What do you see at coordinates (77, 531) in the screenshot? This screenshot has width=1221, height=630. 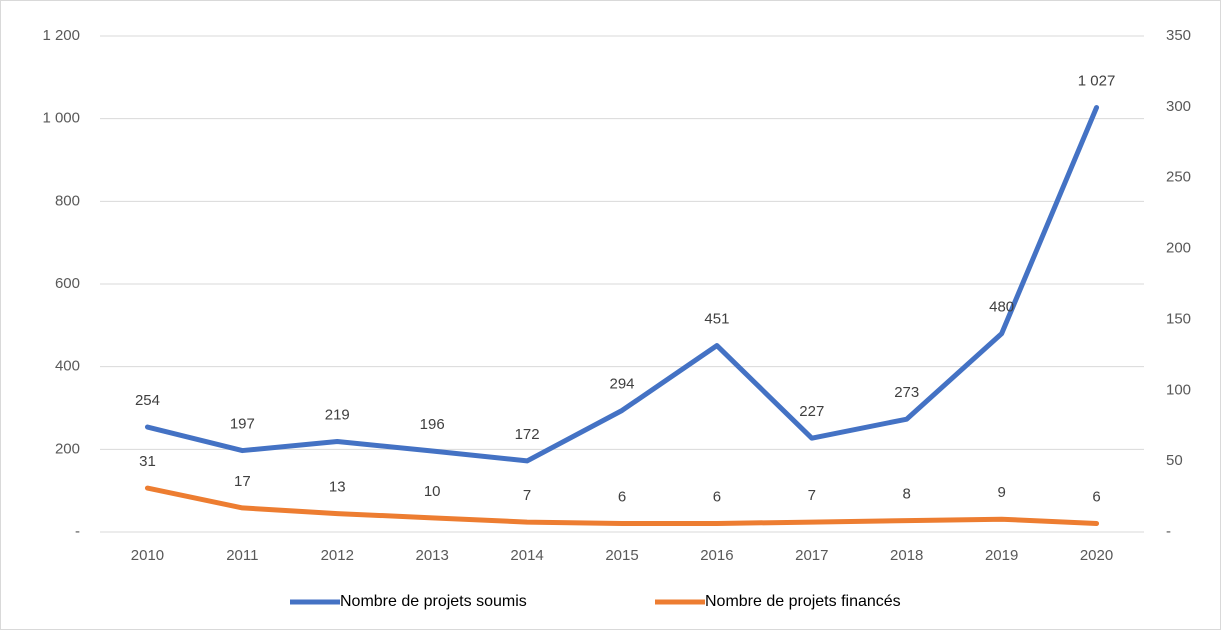 I see `y-tick-label: -` at bounding box center [77, 531].